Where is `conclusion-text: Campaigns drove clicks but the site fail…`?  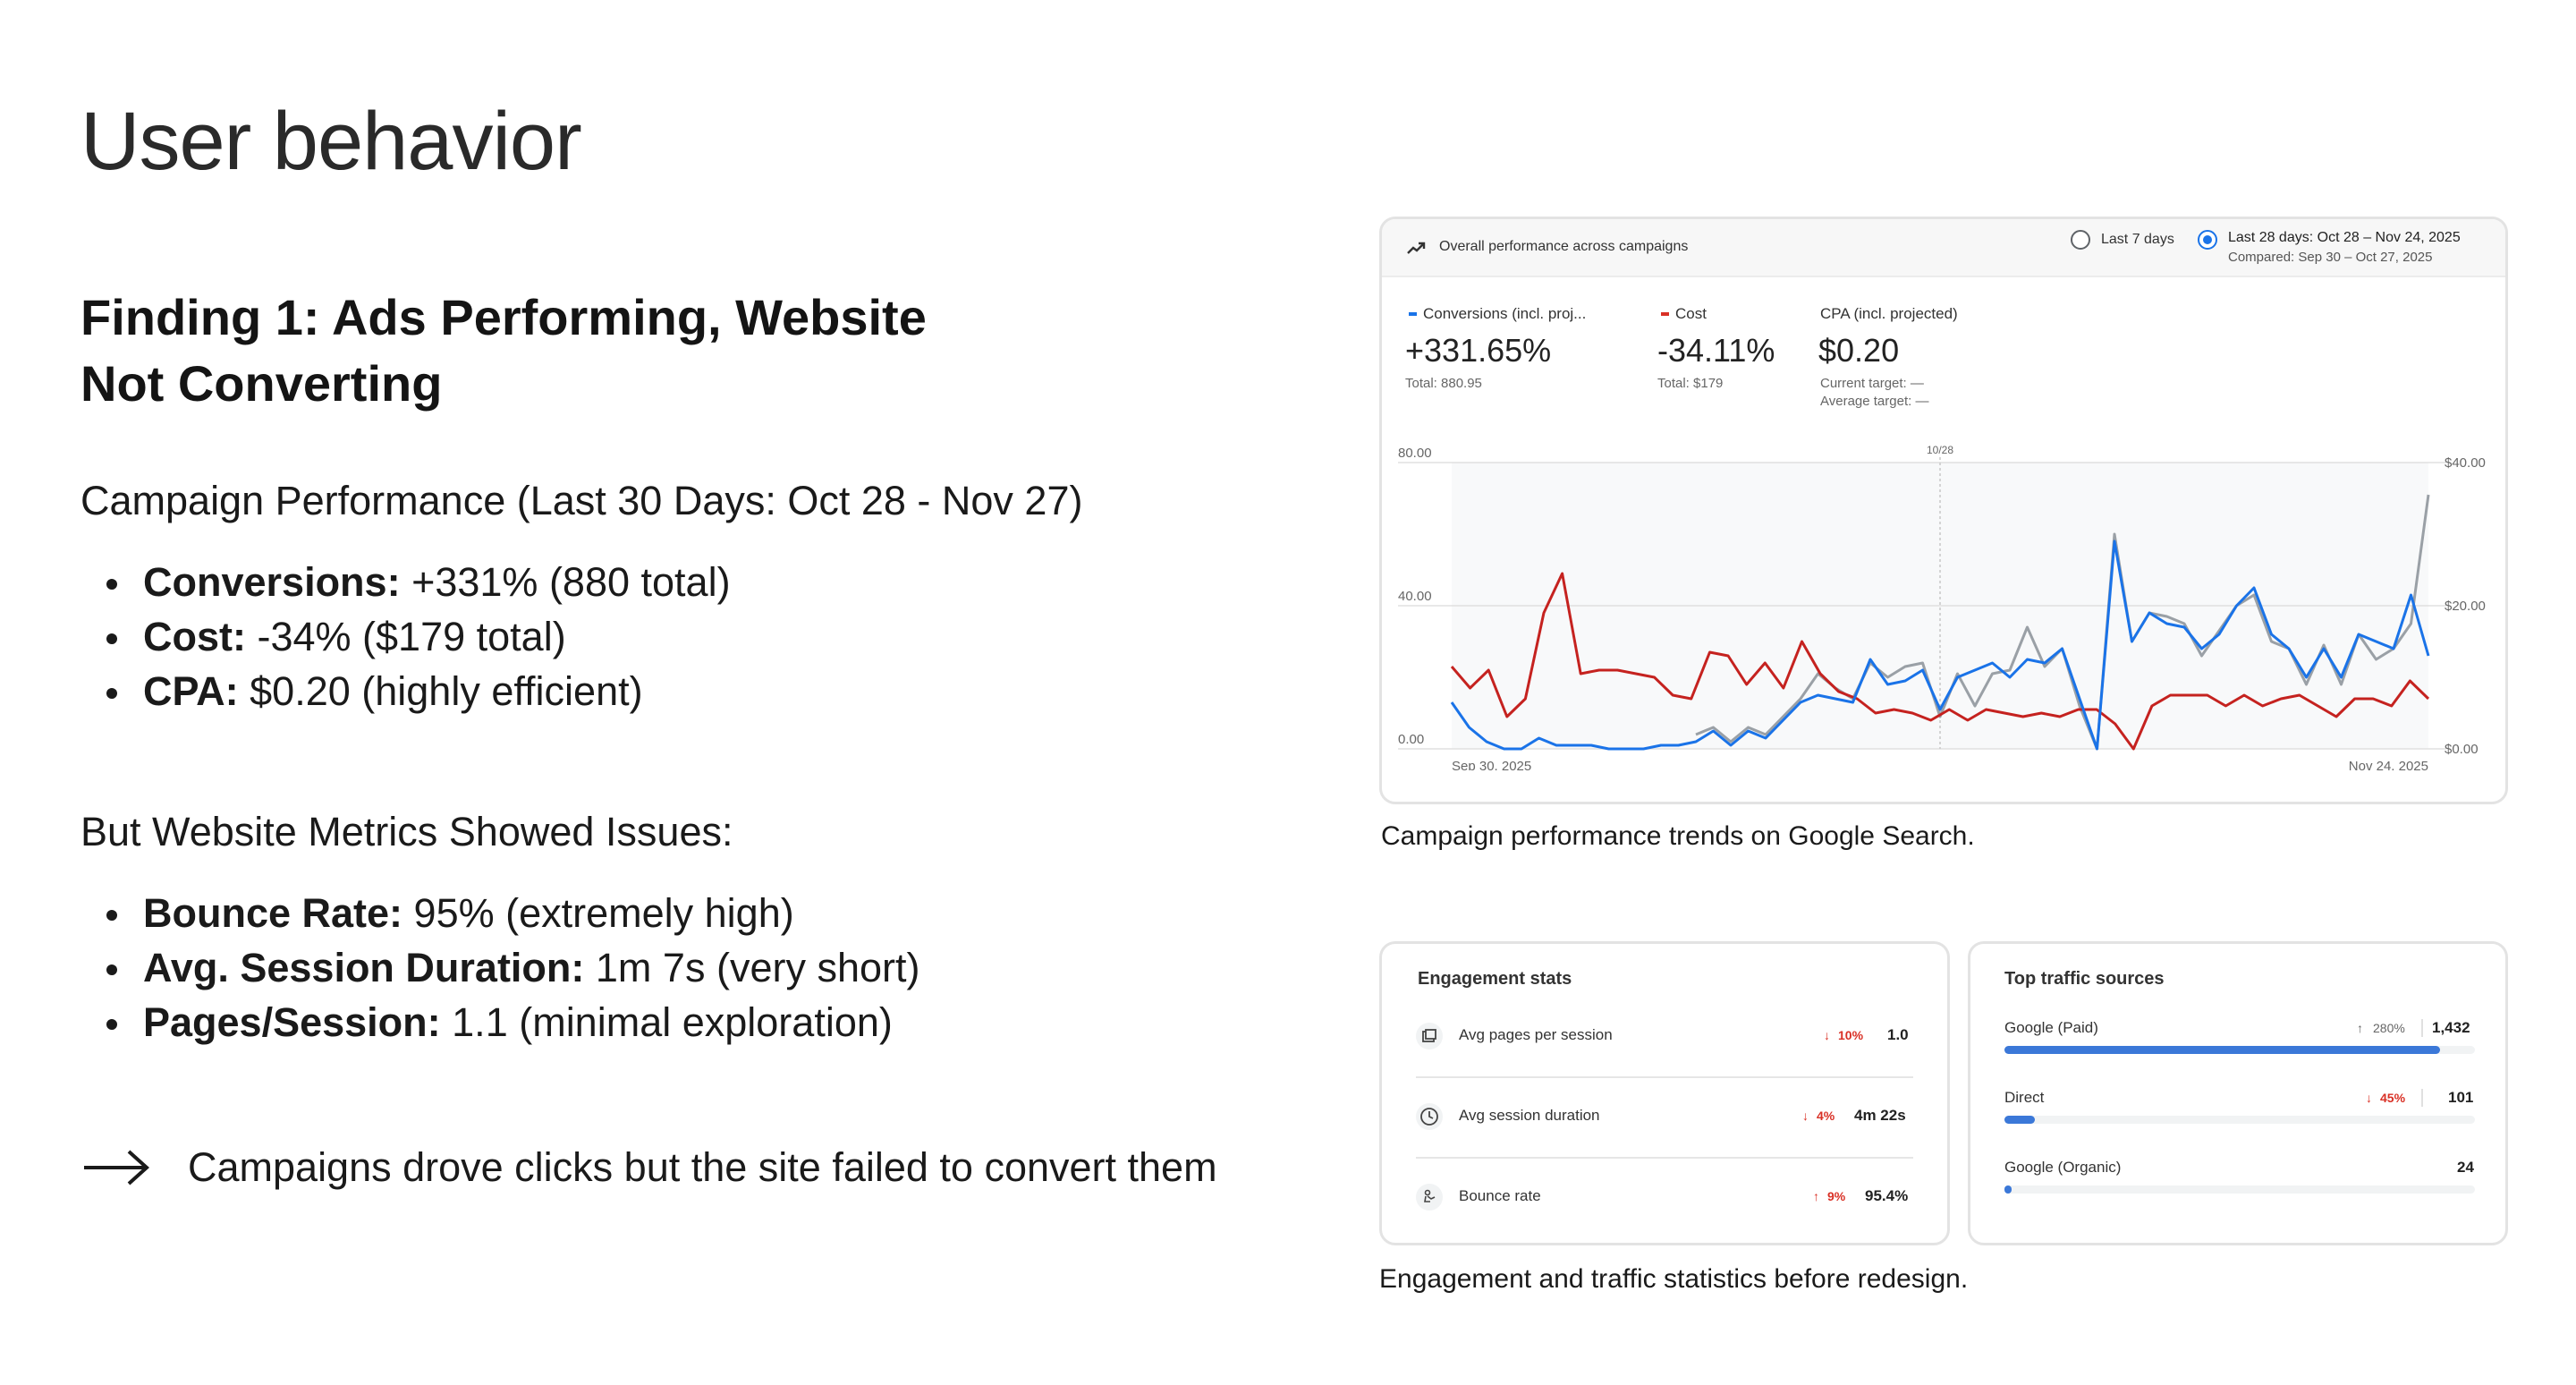 conclusion-text: Campaigns drove clicks but the site fail… is located at coordinates (702, 1167).